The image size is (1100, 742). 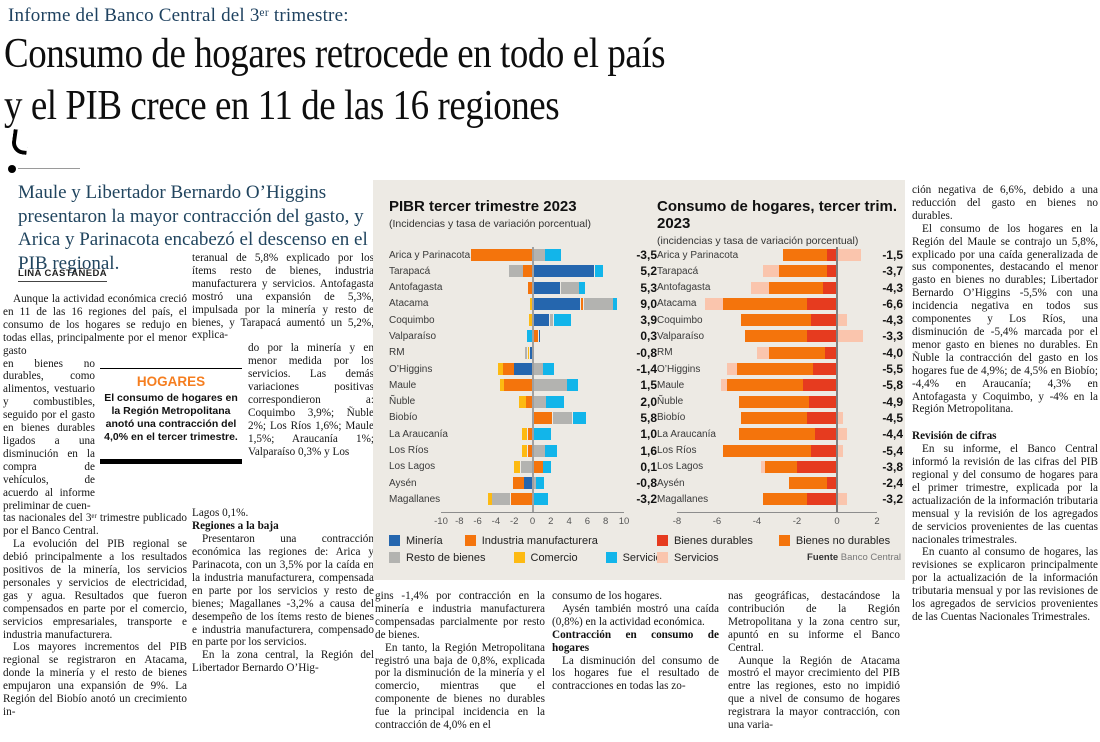 I want to click on x-axis-tick: 0, so click(x=532, y=521).